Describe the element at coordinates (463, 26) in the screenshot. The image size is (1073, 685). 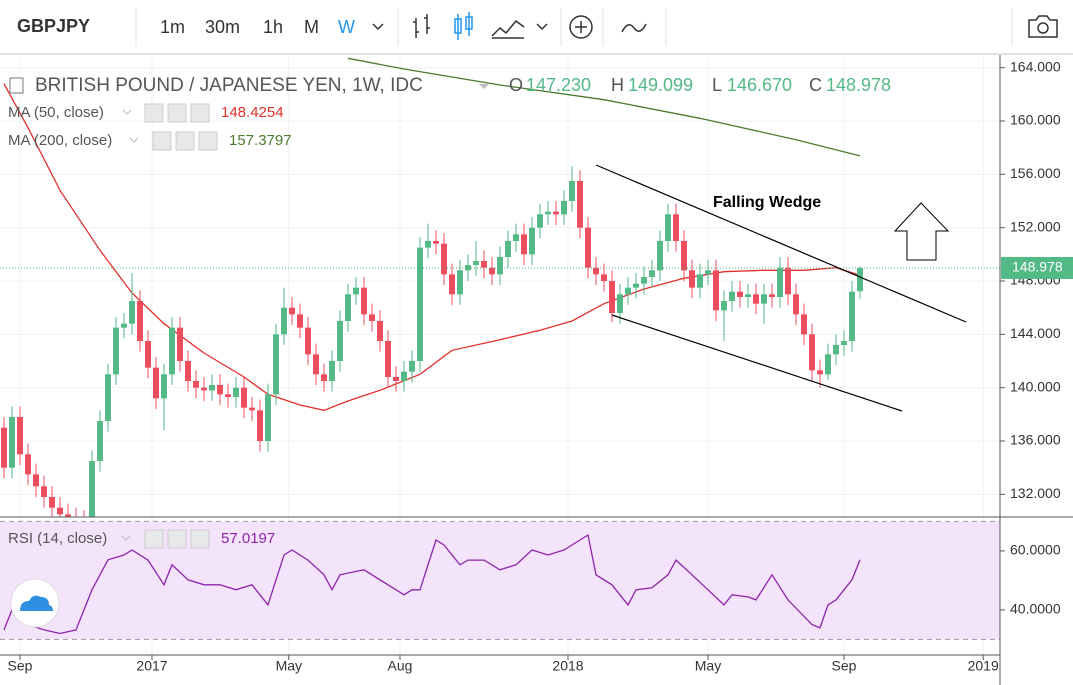
I see `candles-icon` at that location.